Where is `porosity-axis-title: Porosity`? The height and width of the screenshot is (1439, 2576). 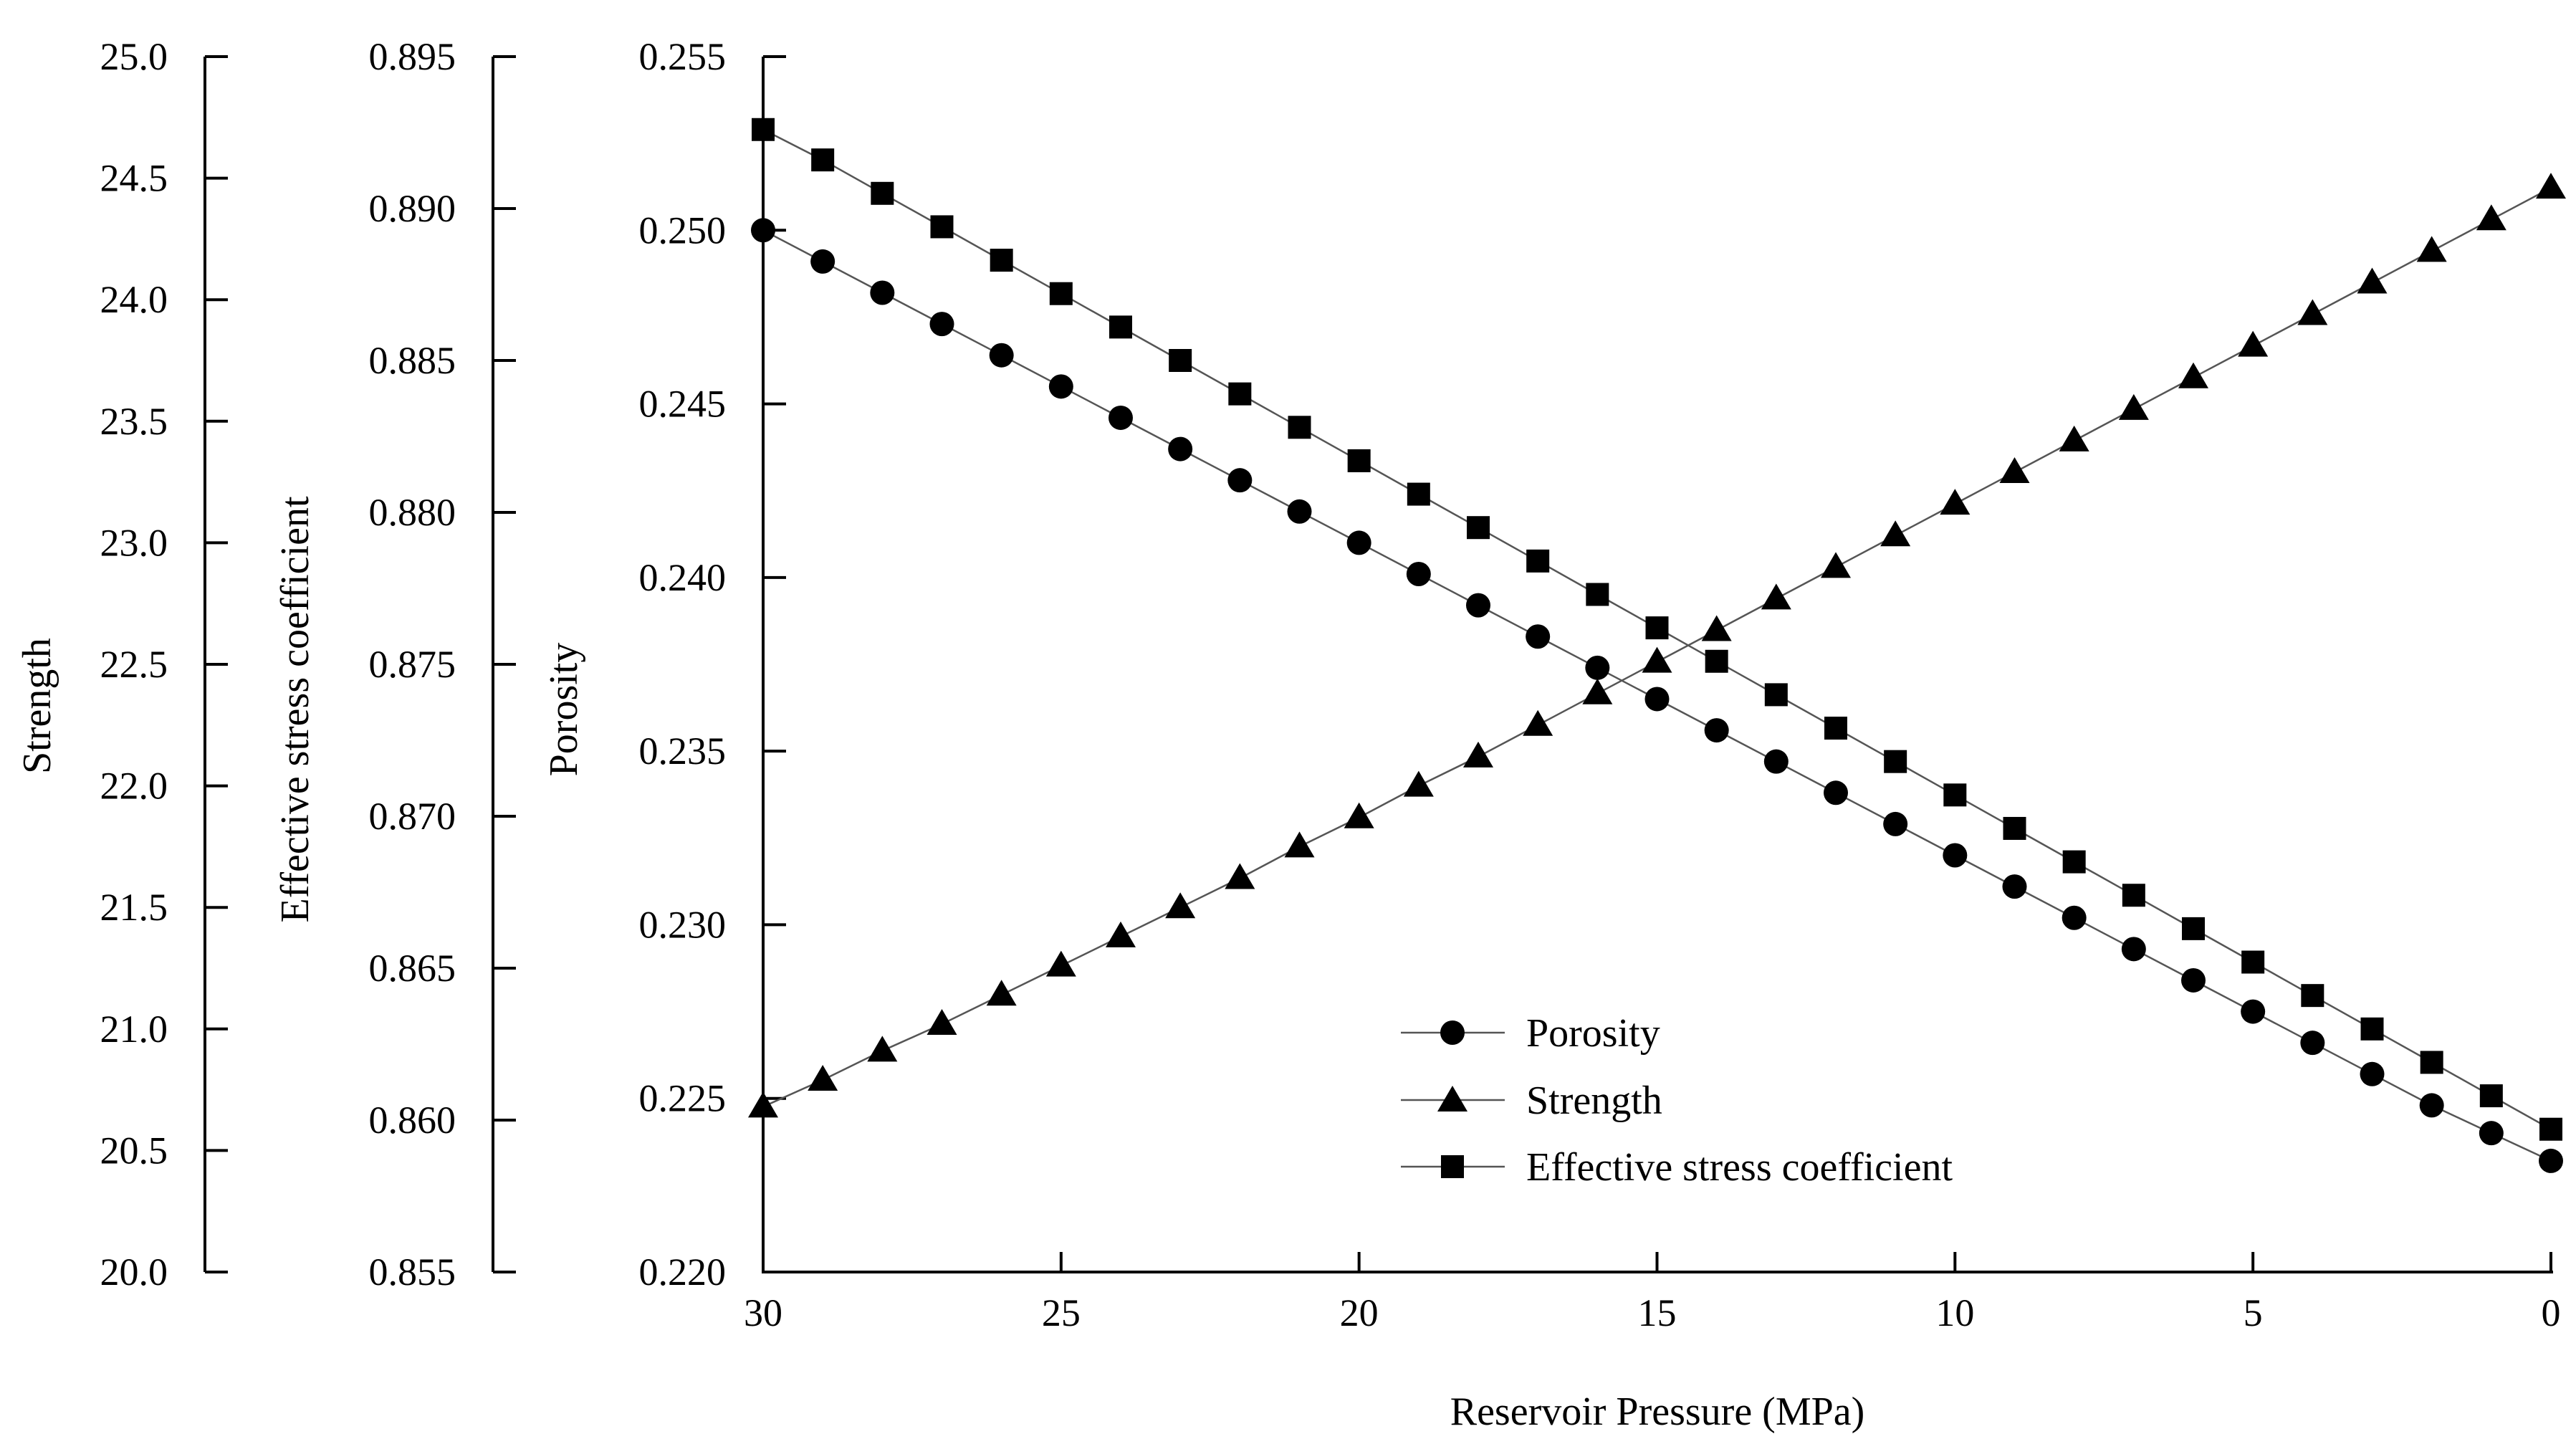 porosity-axis-title: Porosity is located at coordinates (564, 710).